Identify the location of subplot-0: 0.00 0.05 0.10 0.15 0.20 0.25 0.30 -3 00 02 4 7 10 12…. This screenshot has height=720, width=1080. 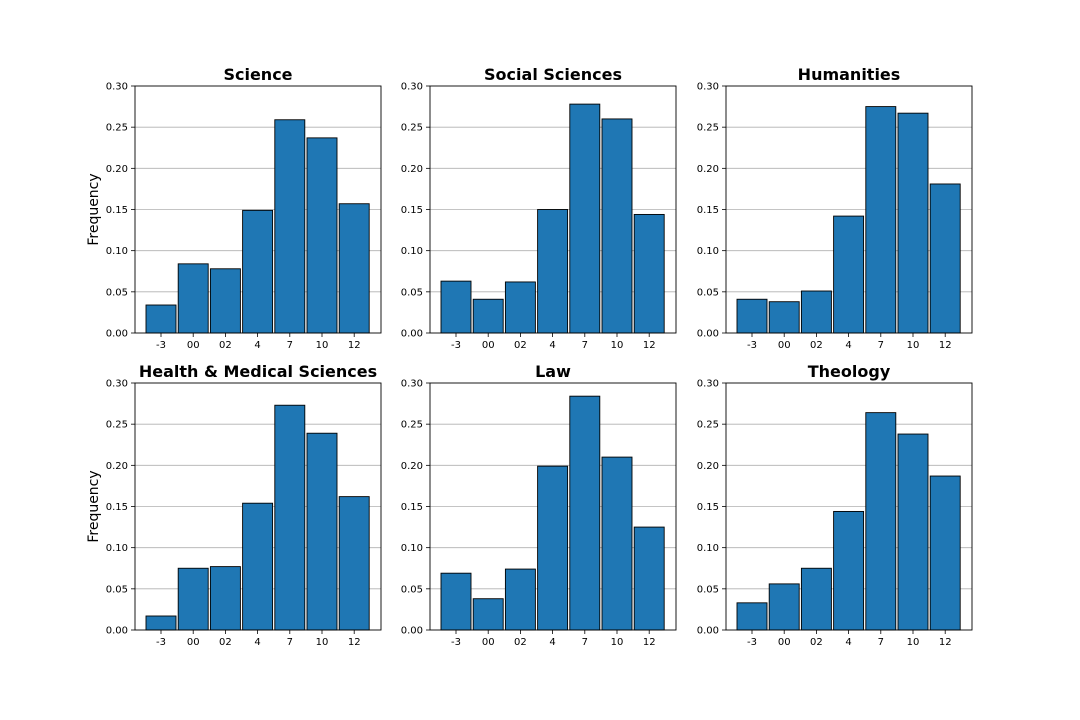
(234, 208).